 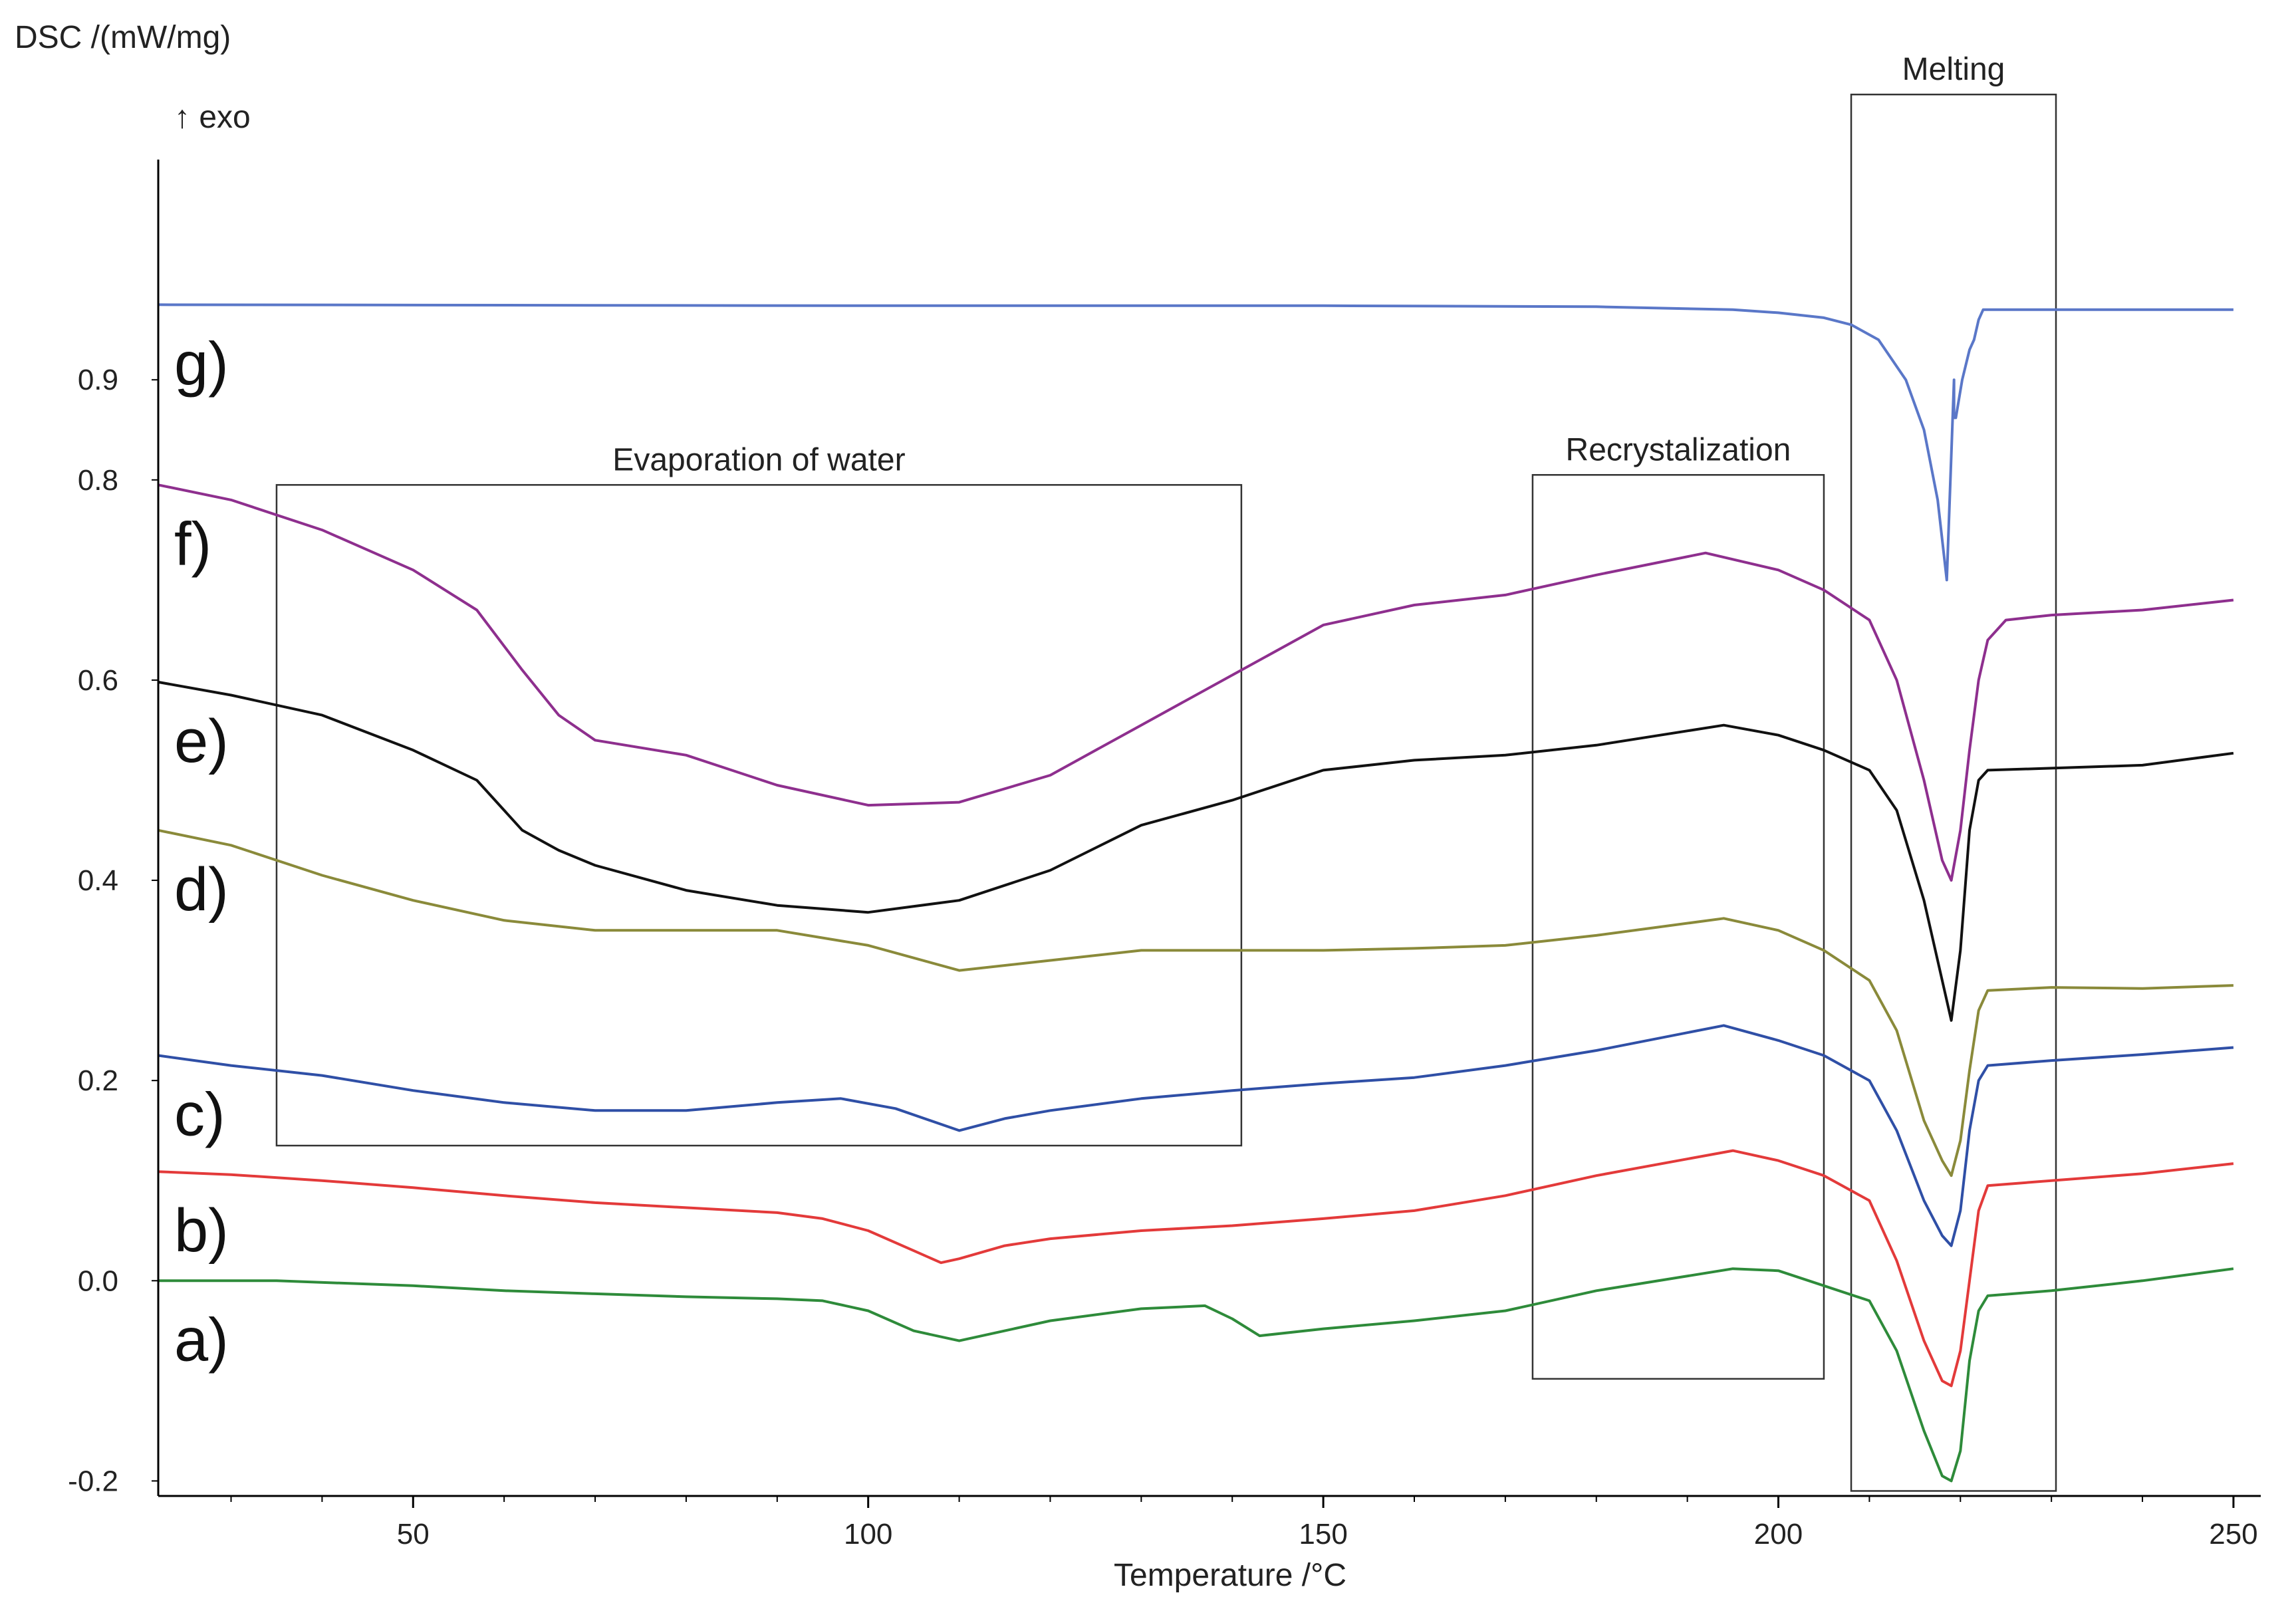 I want to click on x-axis-title: Temperature /°C, so click(x=1230, y=1575).